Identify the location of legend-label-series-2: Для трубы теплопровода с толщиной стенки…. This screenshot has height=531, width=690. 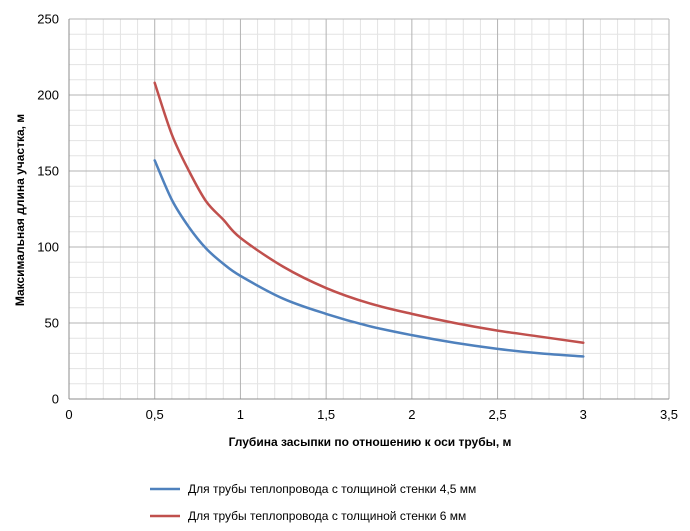
(327, 516).